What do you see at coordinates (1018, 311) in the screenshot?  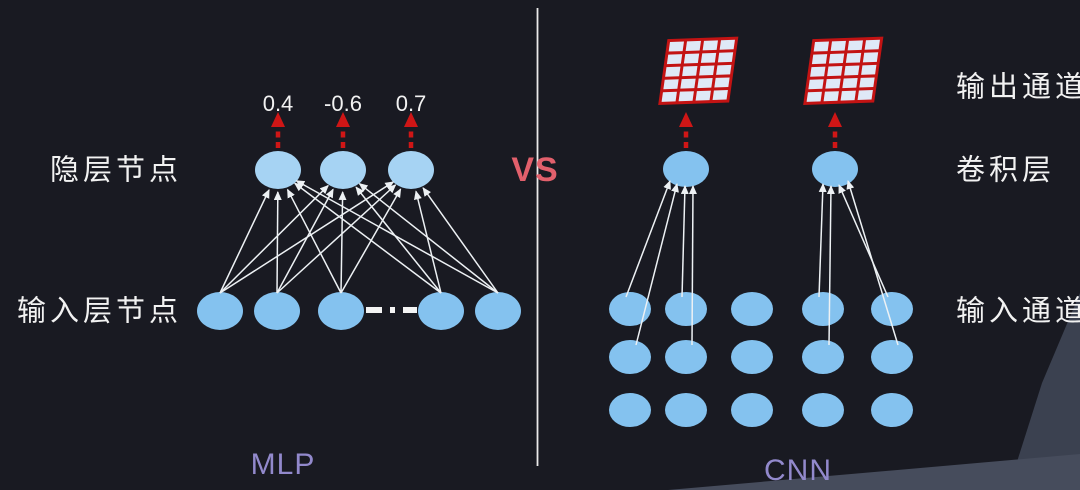 I see `input-channel-label: 输入通道` at bounding box center [1018, 311].